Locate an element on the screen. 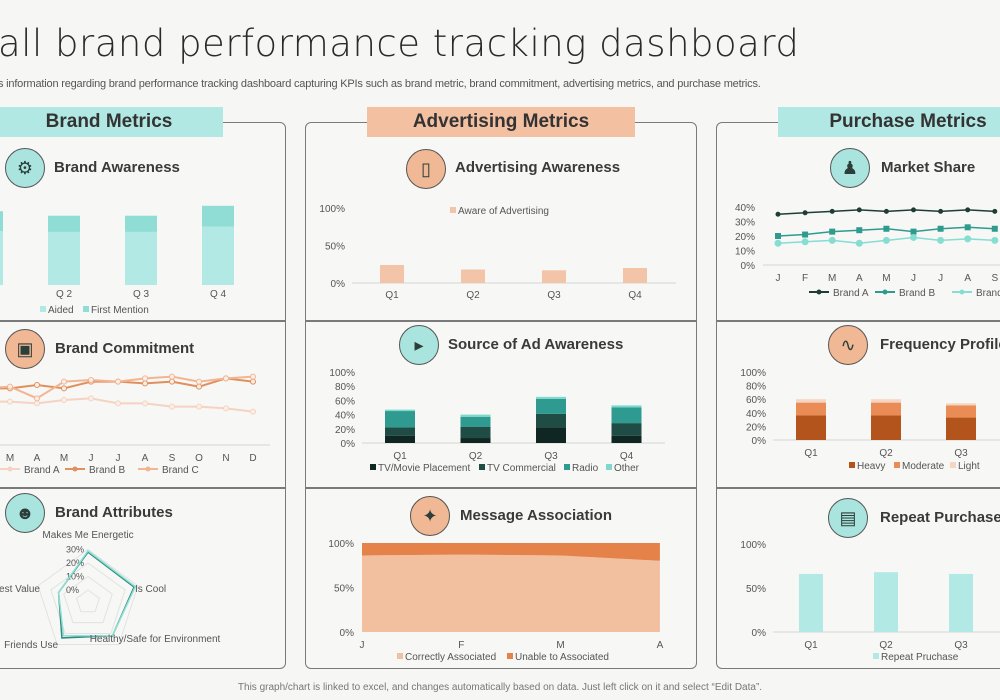  y-tick-label: 60% is located at coordinates (345, 401).